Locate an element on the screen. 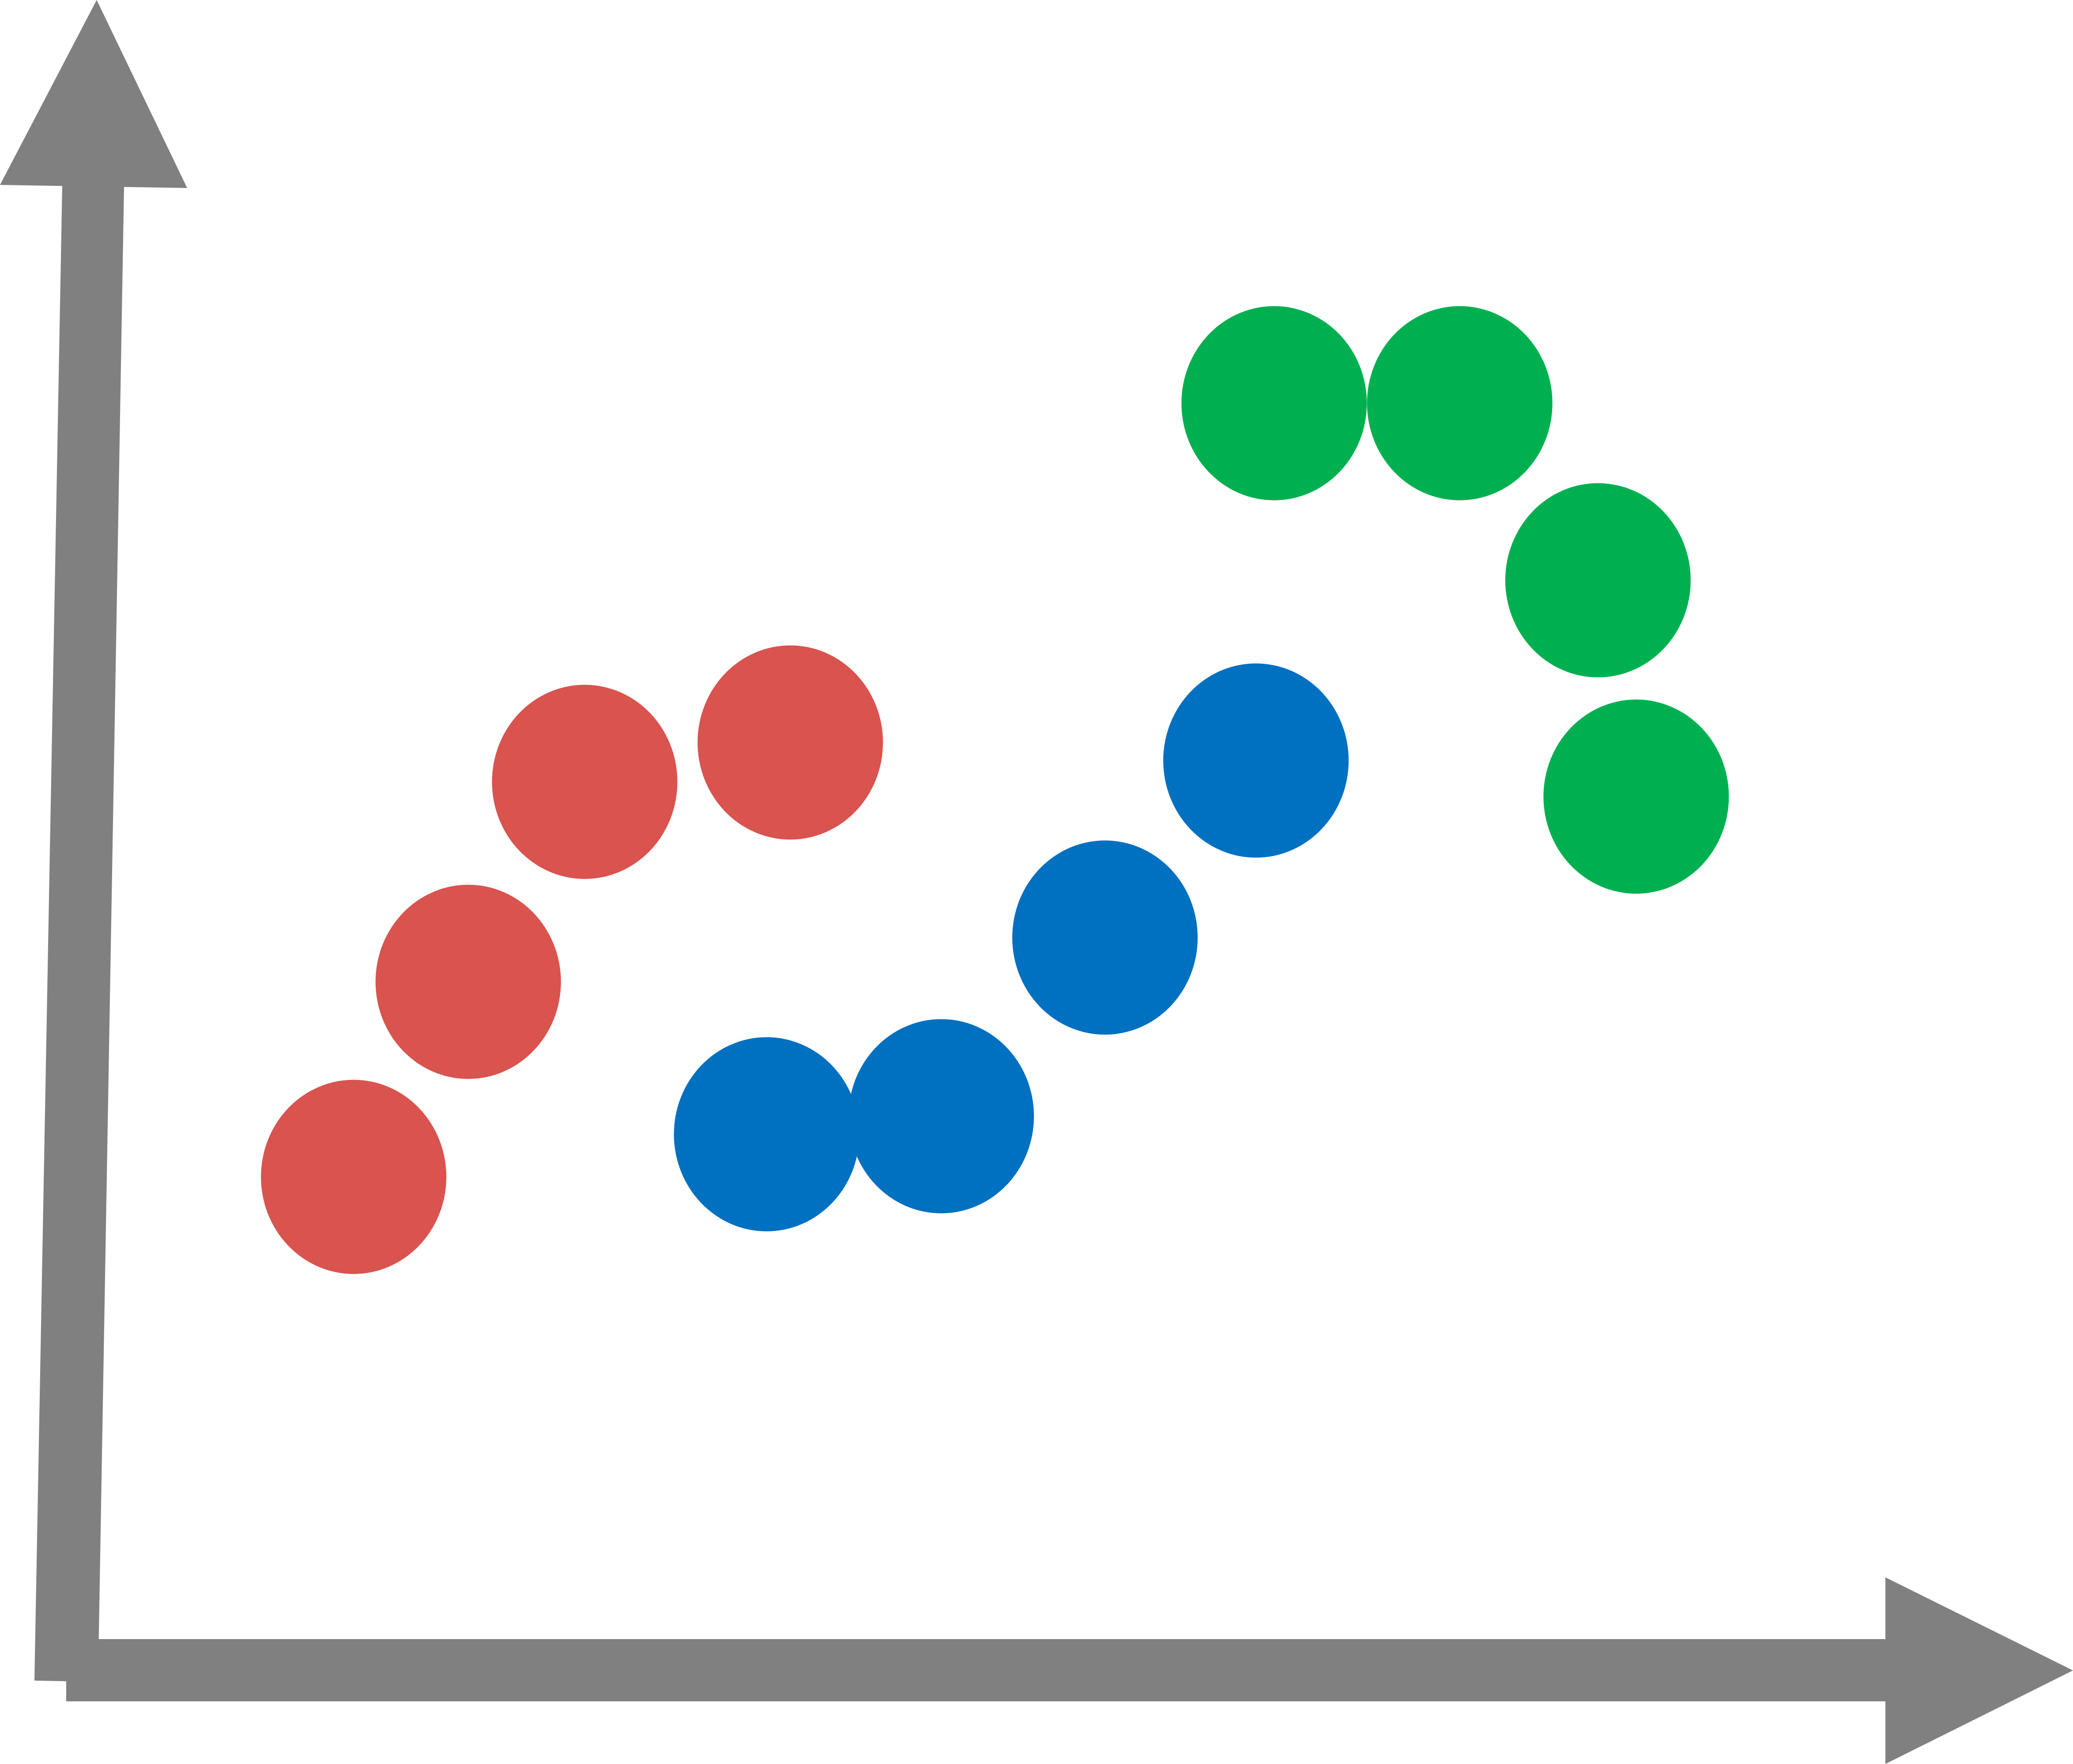 Image resolution: width=2073 pixels, height=1764 pixels. y-axis-line is located at coordinates (79, 933).